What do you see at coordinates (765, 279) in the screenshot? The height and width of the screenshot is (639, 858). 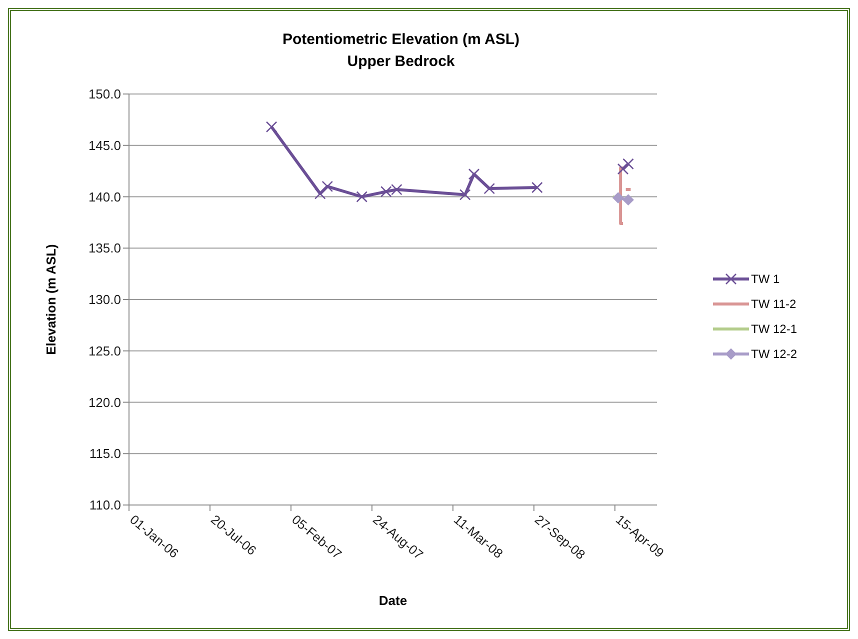 I see `legend-label: TW 1` at bounding box center [765, 279].